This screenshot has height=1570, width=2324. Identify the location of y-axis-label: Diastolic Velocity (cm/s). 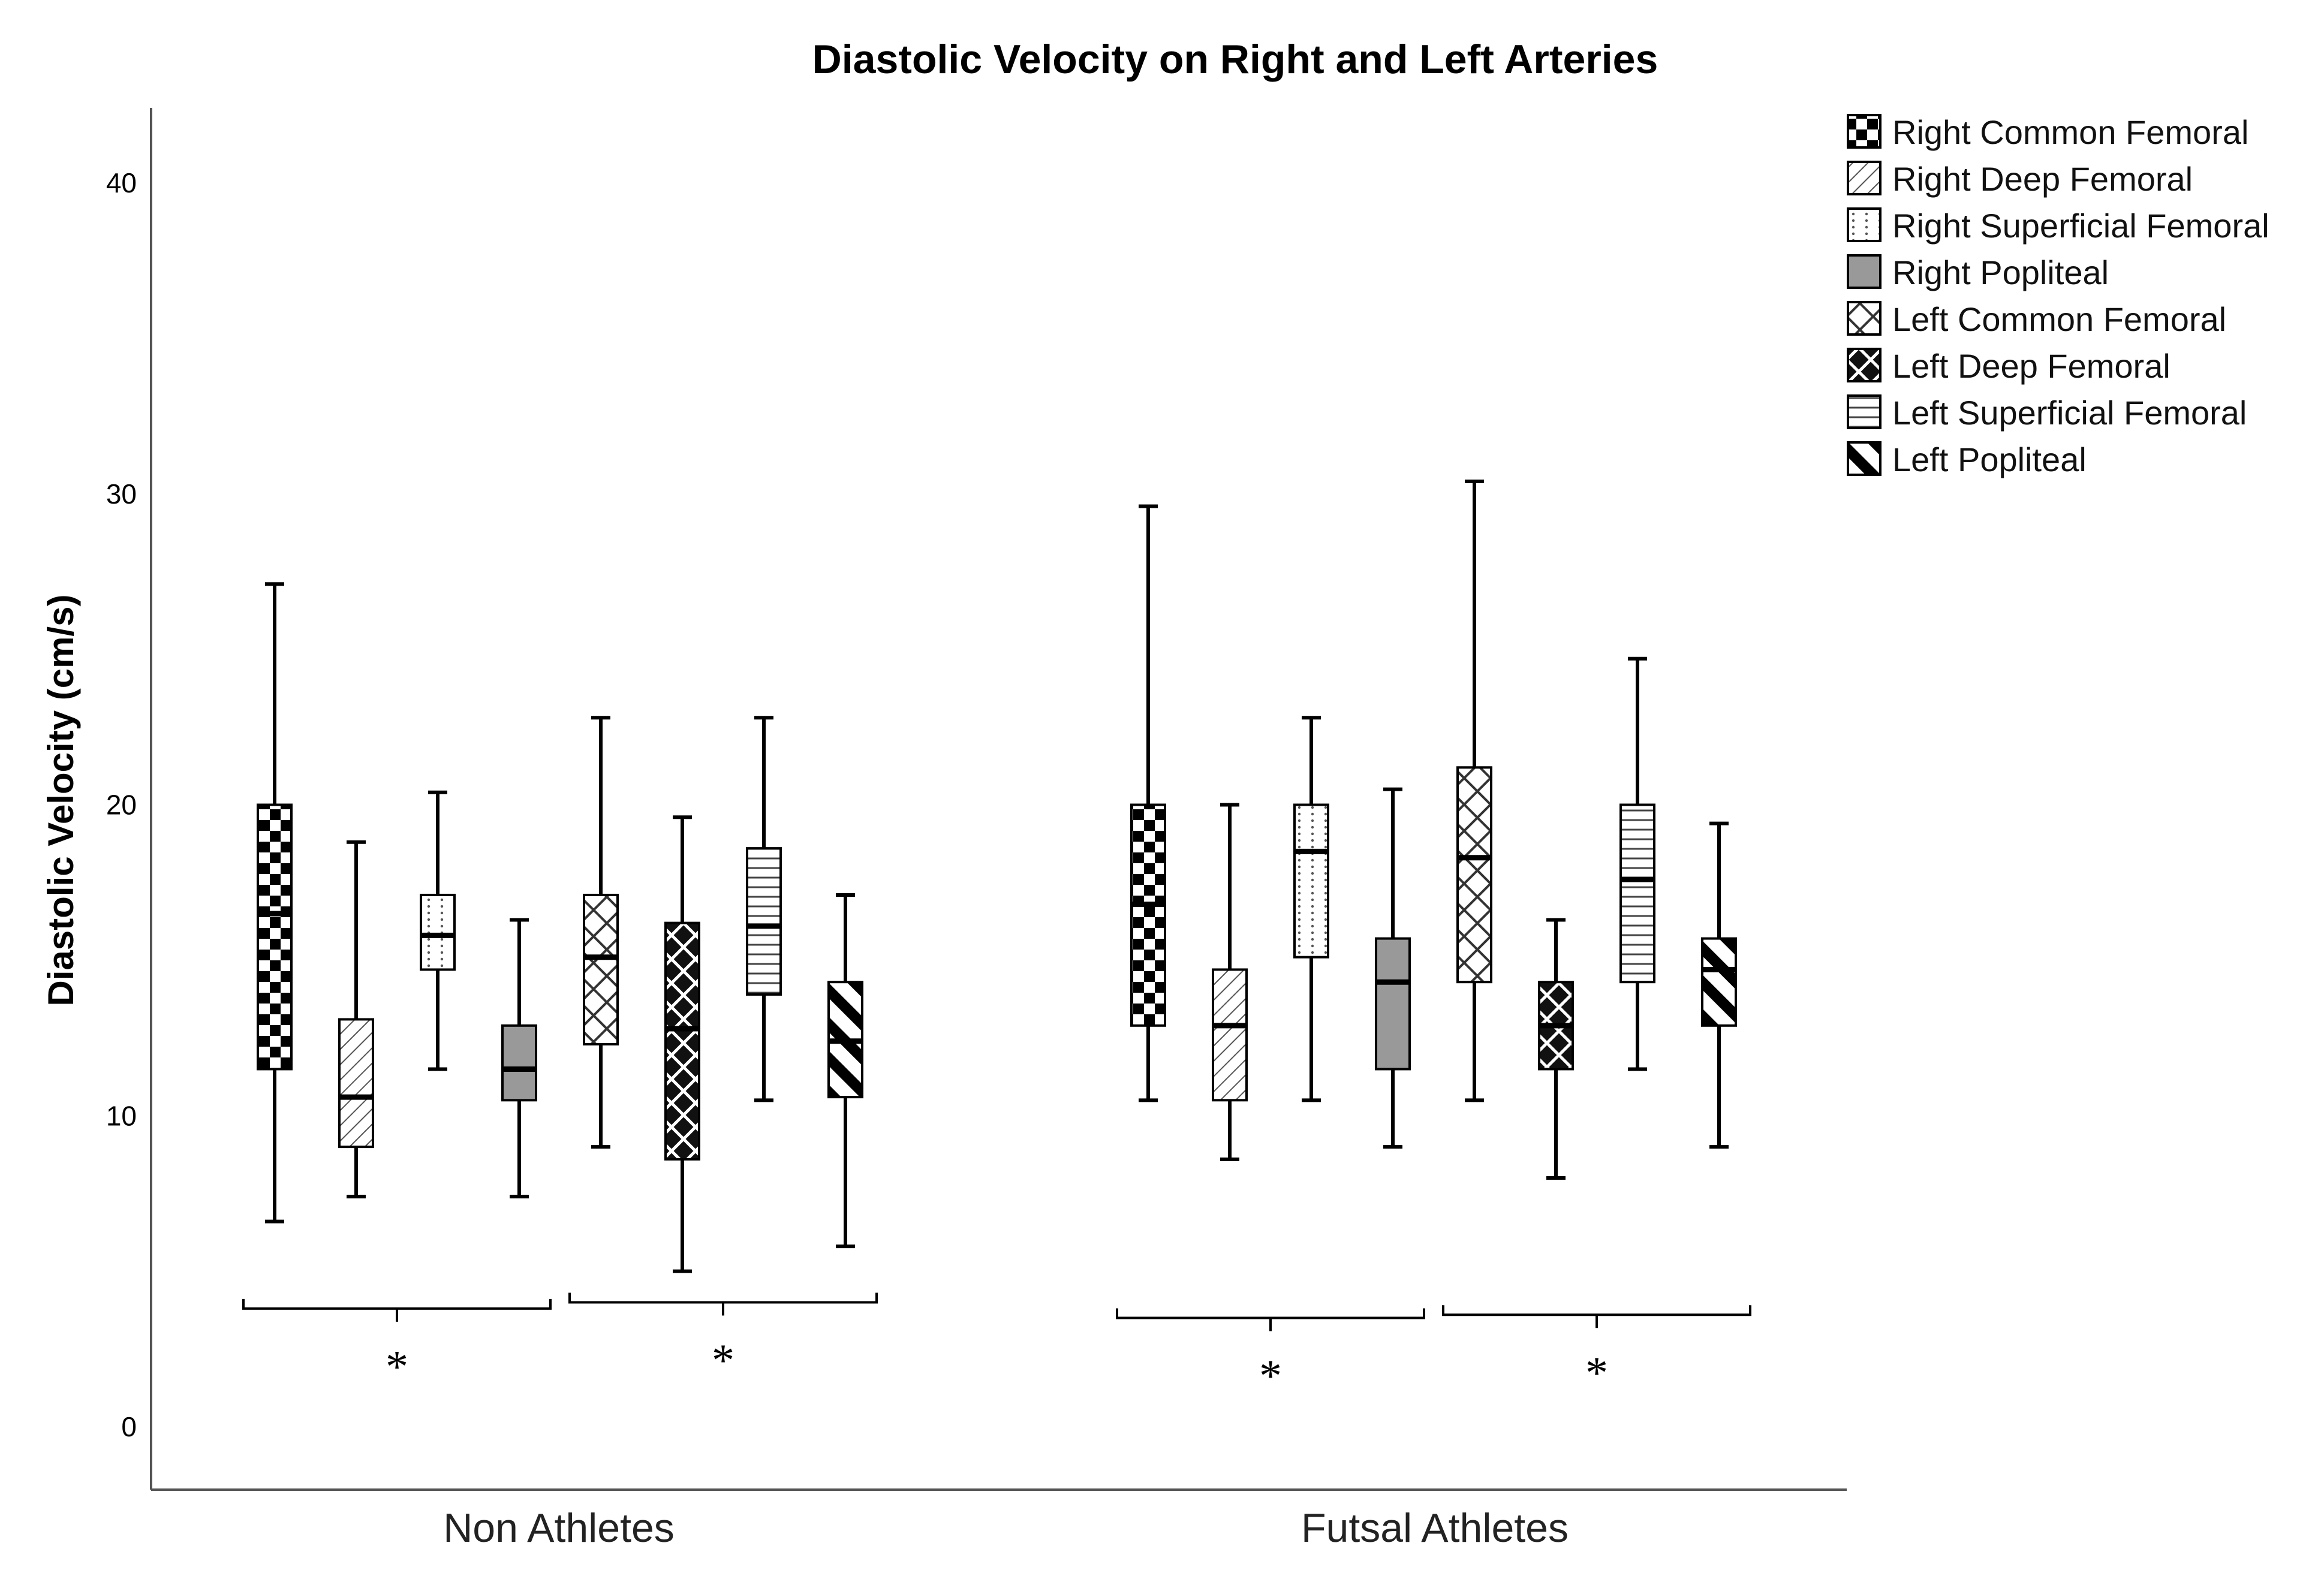
(61, 801).